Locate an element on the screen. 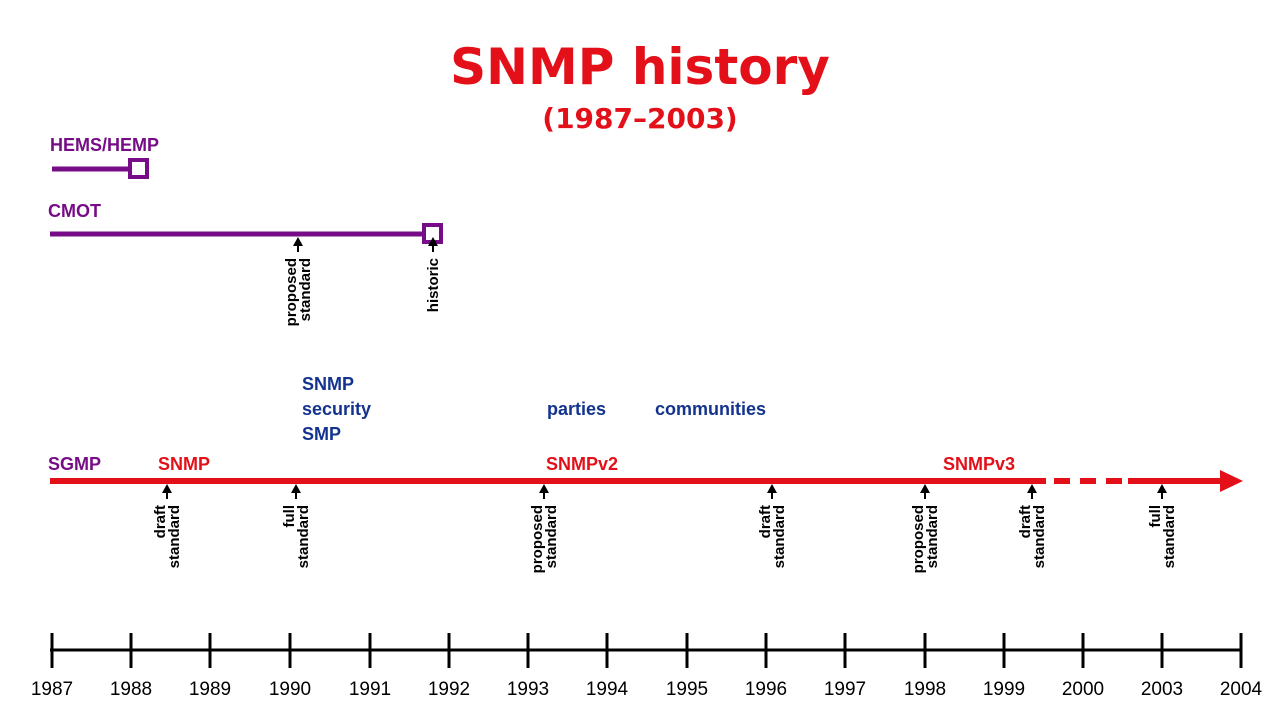 Image resolution: width=1280 pixels, height=725 pixels. year-tick-label: 1994 is located at coordinates (607, 689).